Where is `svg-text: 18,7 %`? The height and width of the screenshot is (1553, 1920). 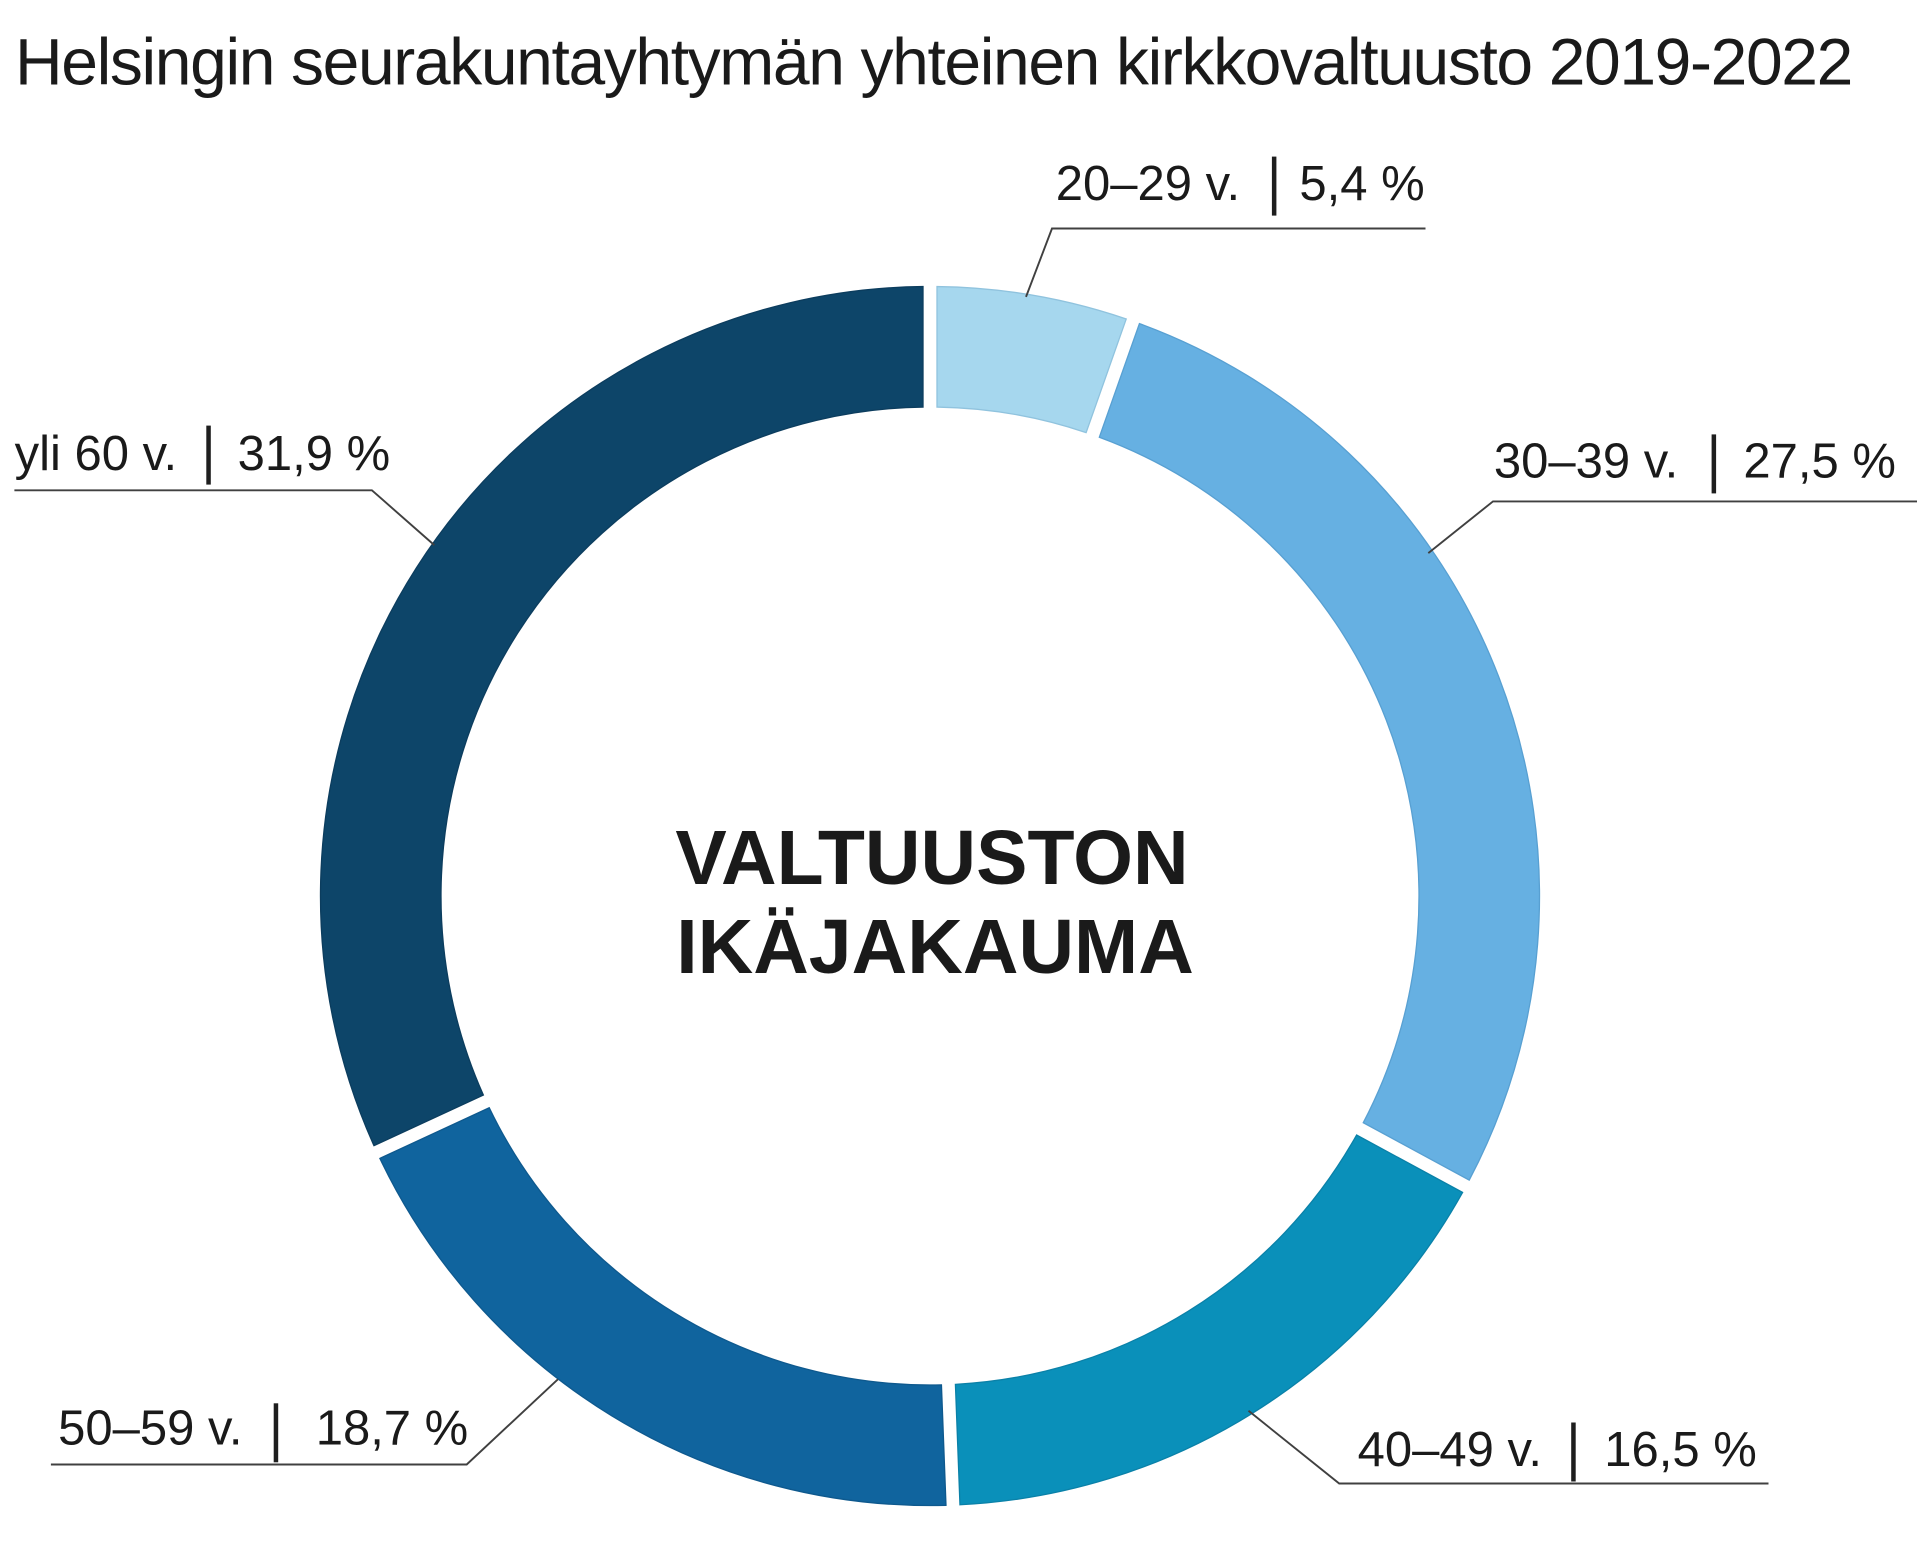 svg-text: 18,7 % is located at coordinates (392, 1429).